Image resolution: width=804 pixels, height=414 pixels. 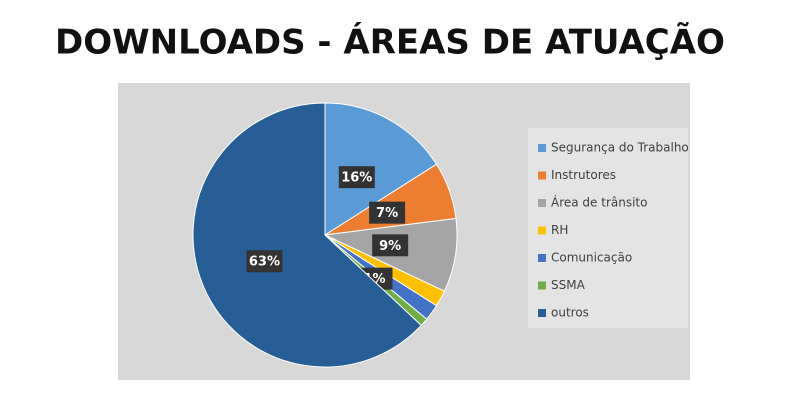 I want to click on data-label: 7%, so click(x=387, y=213).